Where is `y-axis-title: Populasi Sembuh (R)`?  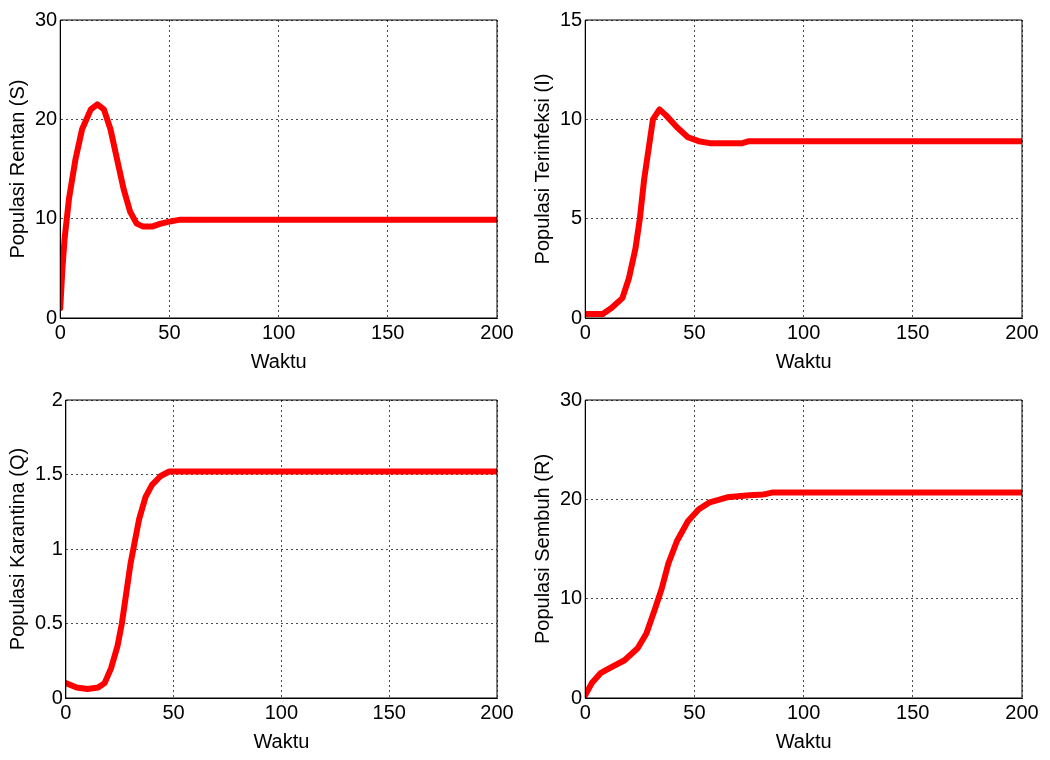
y-axis-title: Populasi Sembuh (R) is located at coordinates (541, 549).